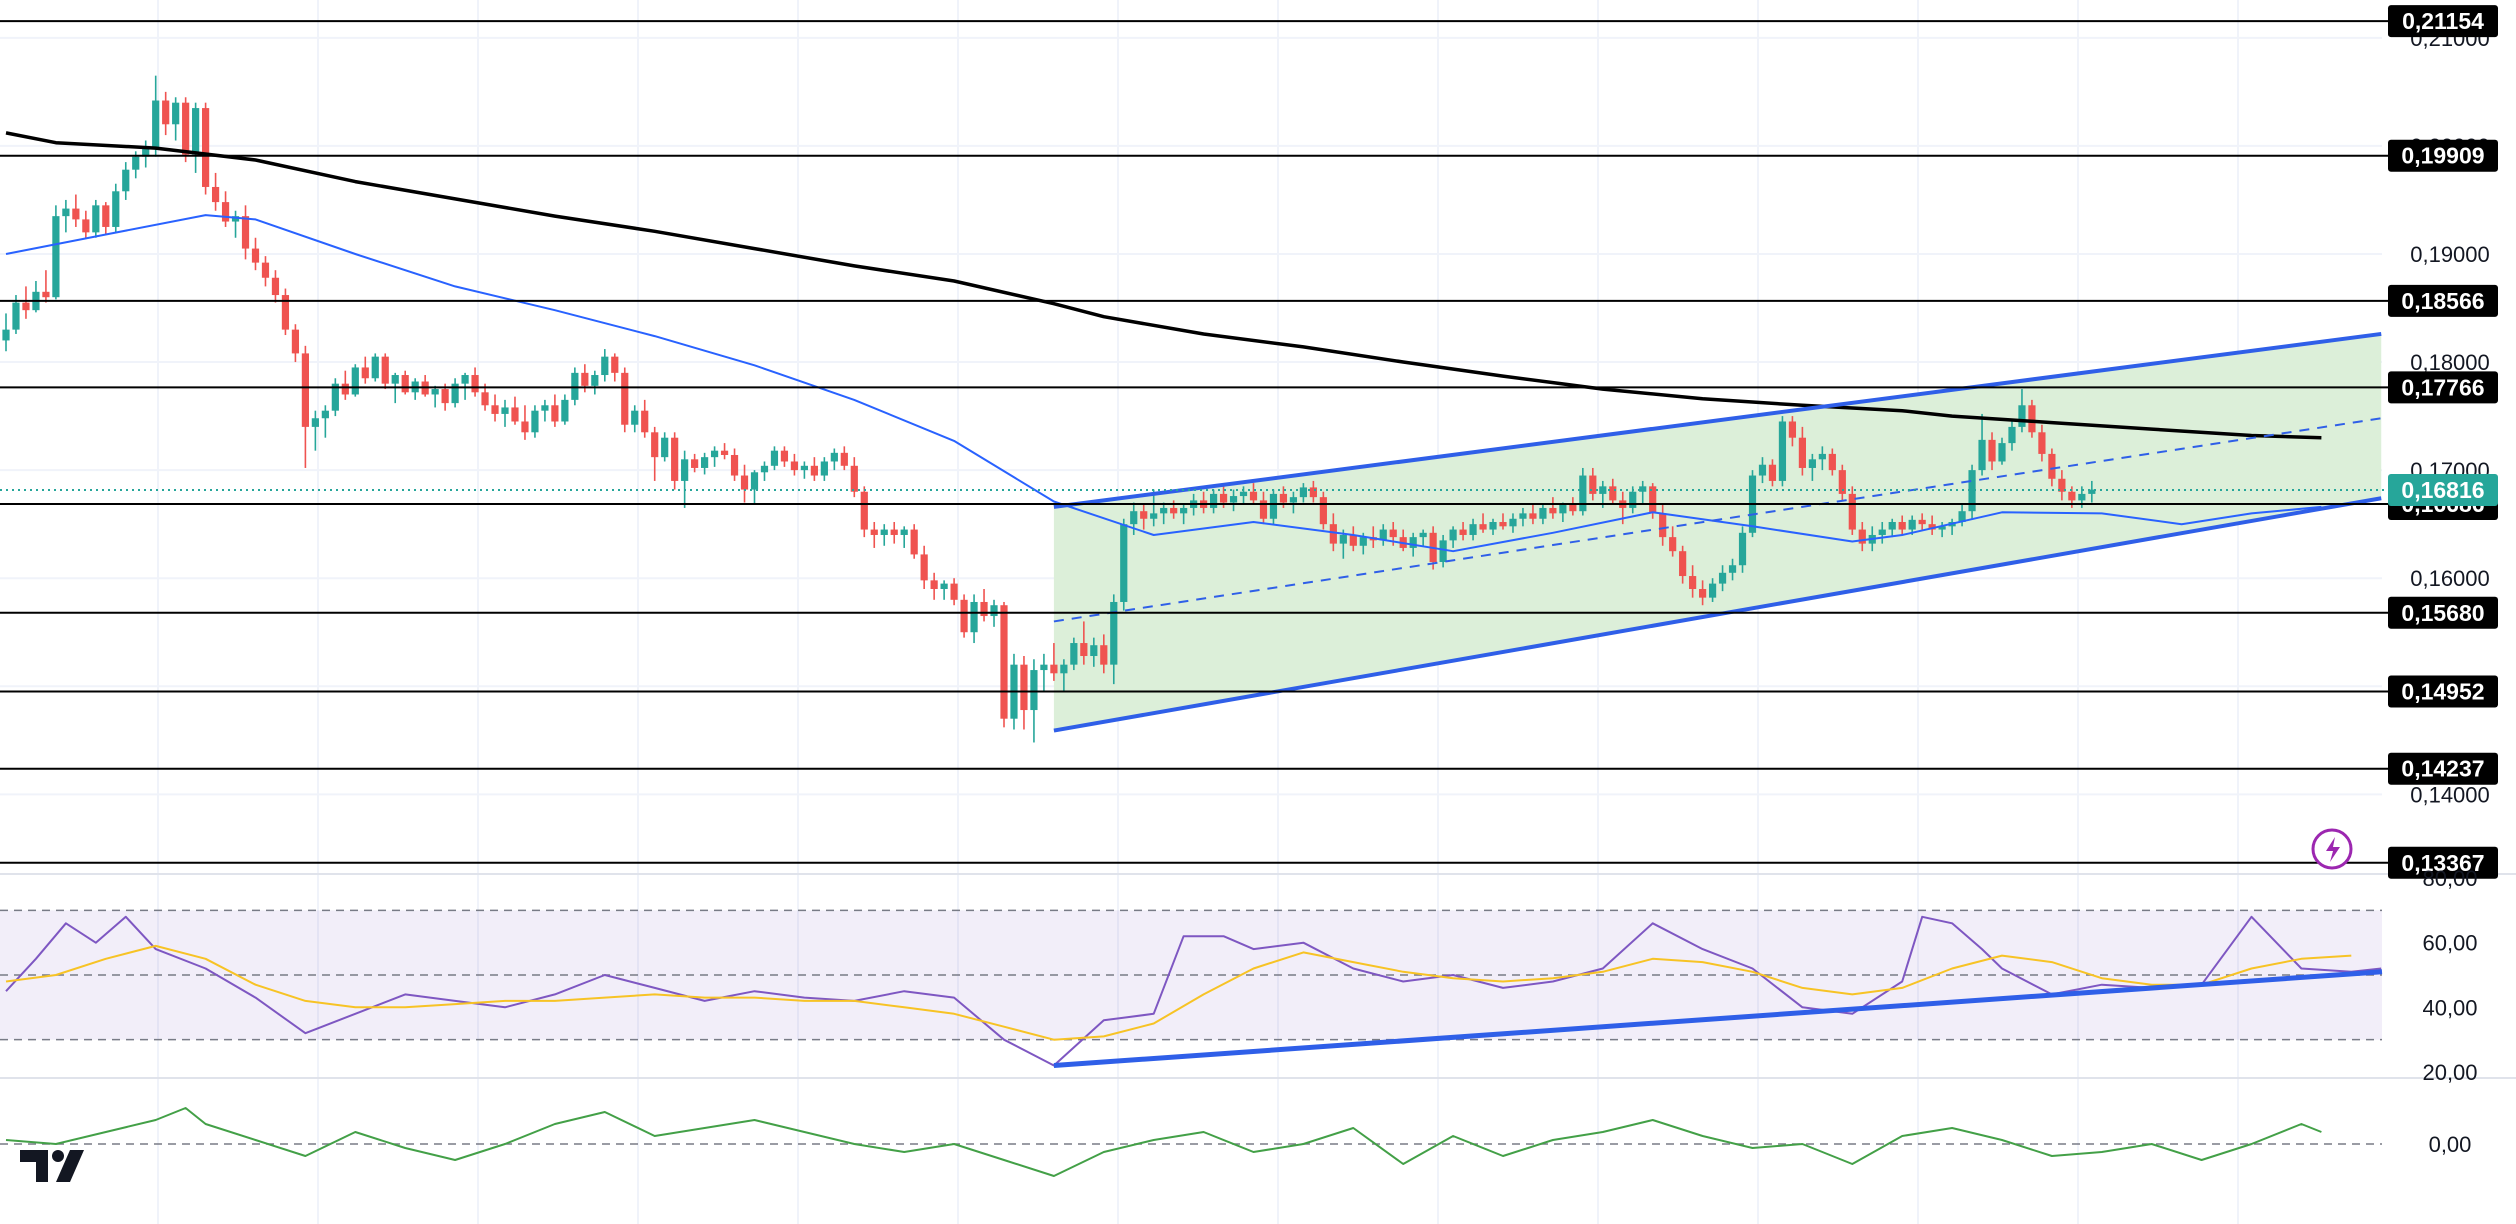 Image resolution: width=2516 pixels, height=1224 pixels. I want to click on rsi-pane, so click(1191, 989).